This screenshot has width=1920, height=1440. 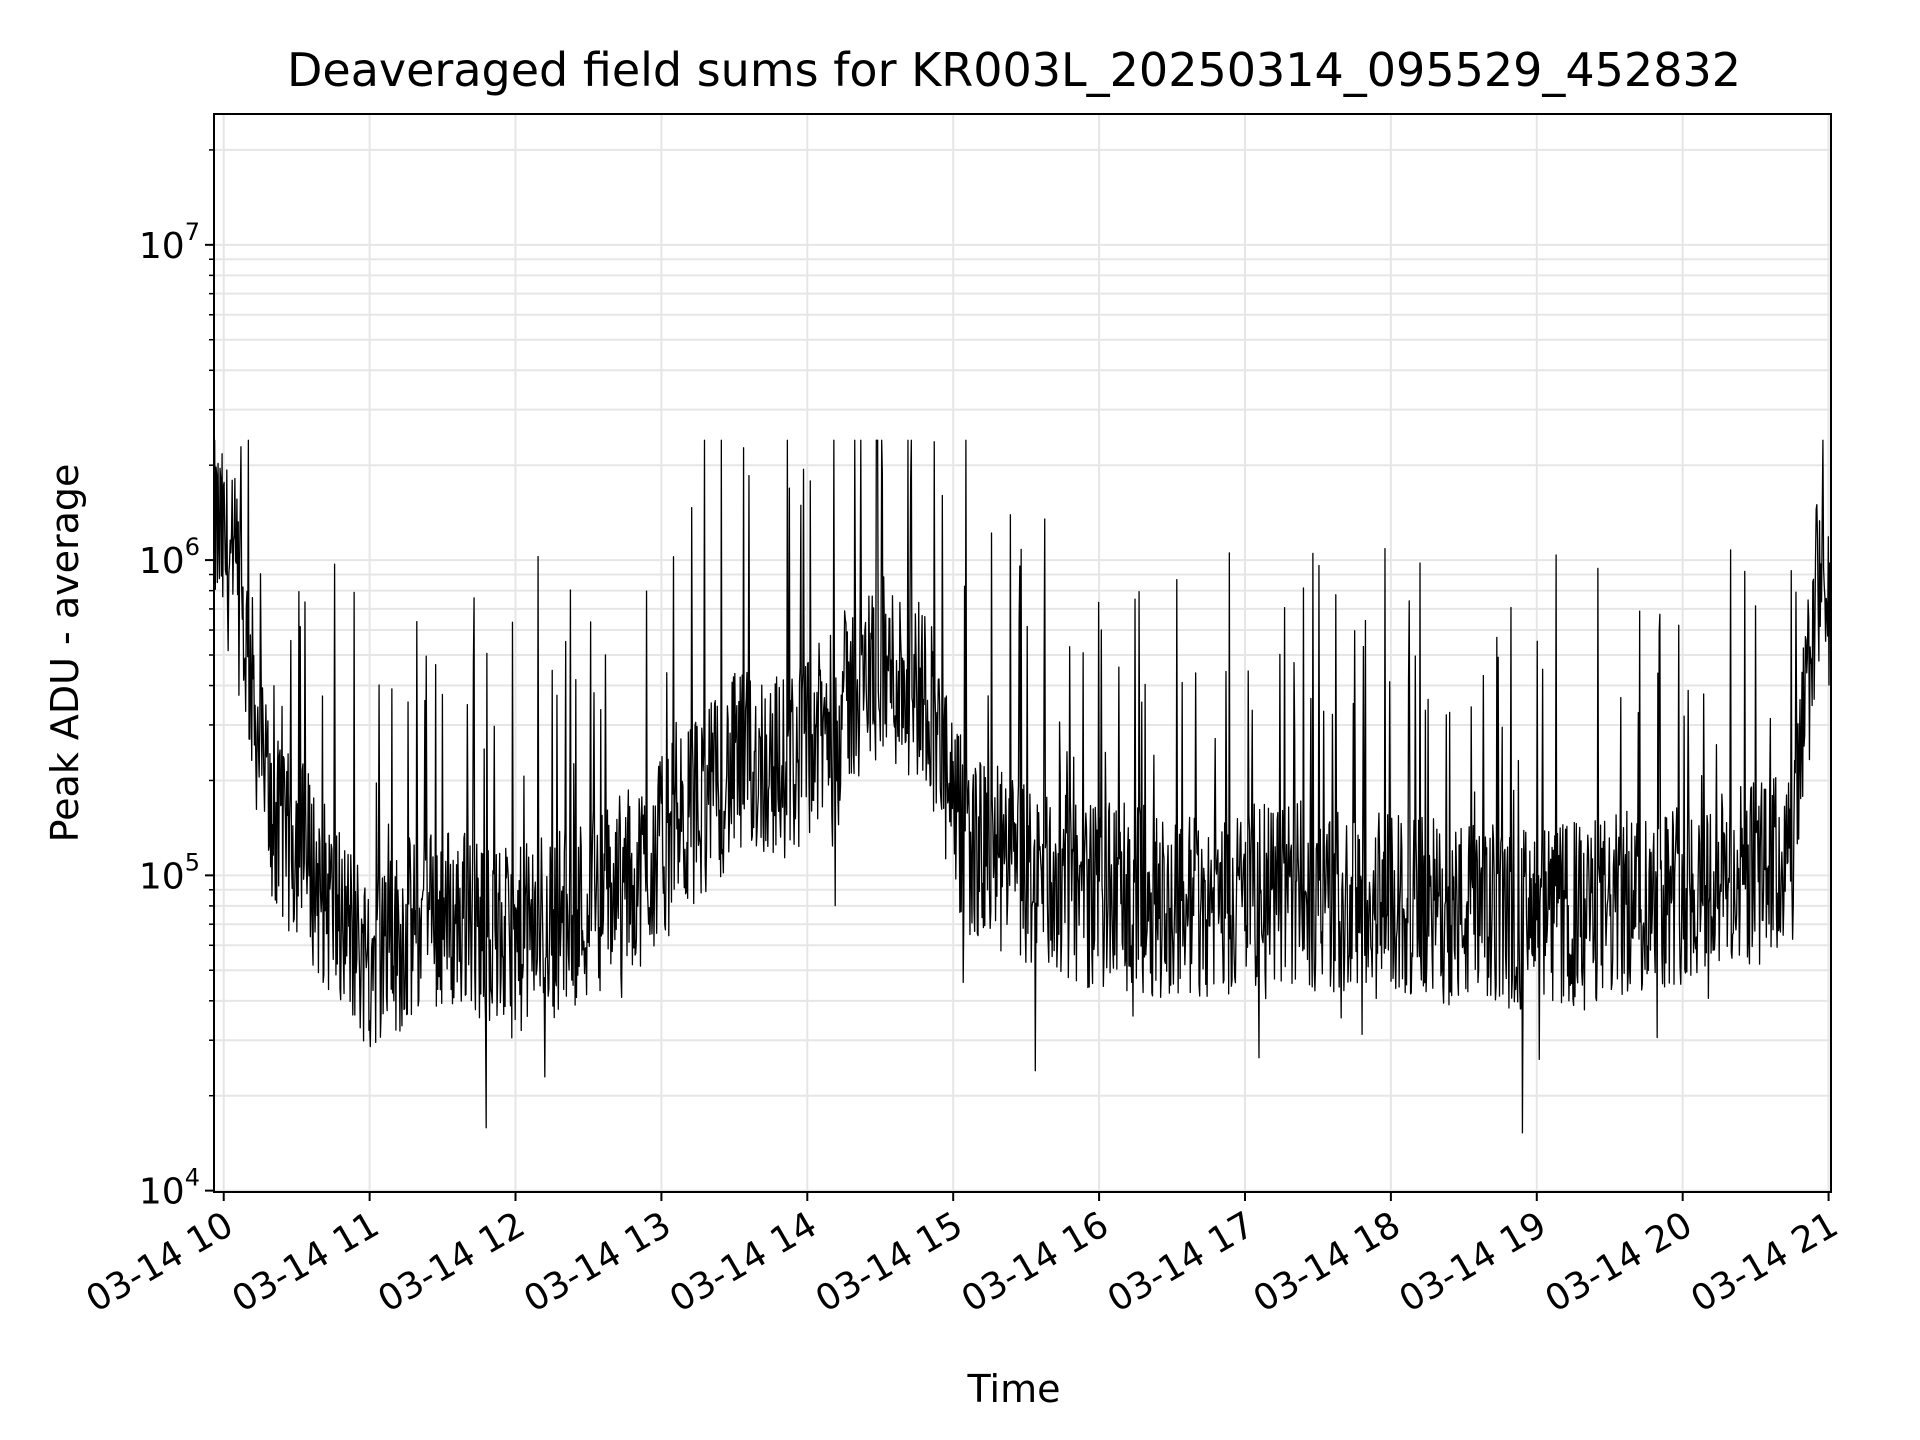 I want to click on y-tick-label: 10⁵, so click(x=169, y=872).